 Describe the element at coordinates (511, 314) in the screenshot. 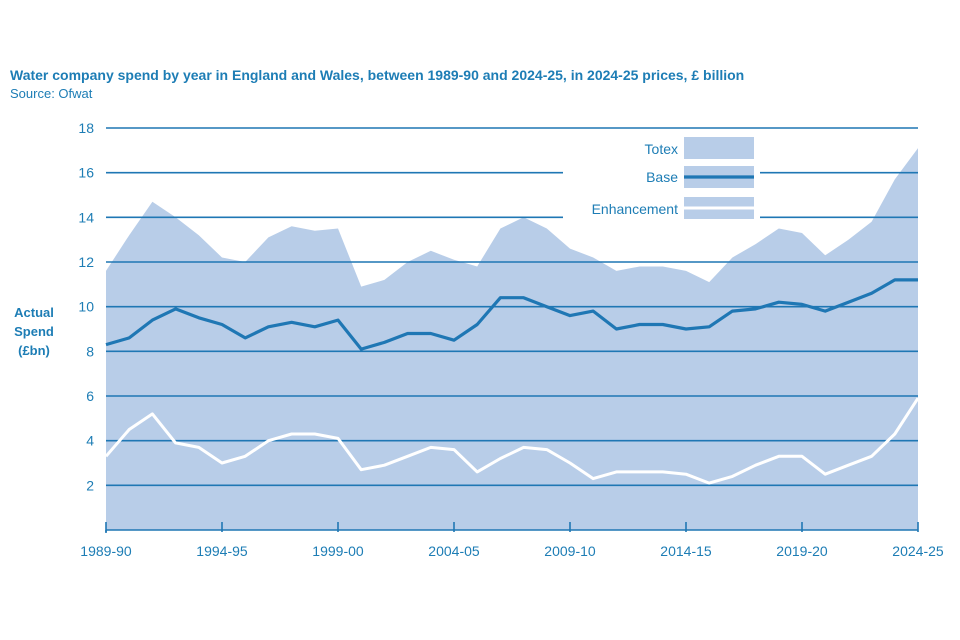

I see `series-base-line` at that location.